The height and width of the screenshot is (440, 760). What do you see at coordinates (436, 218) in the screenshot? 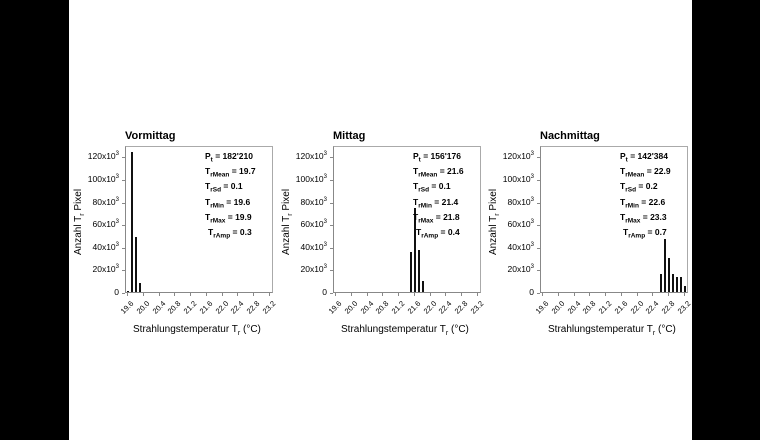
I see `stat-max: TrMax = 21.8` at bounding box center [436, 218].